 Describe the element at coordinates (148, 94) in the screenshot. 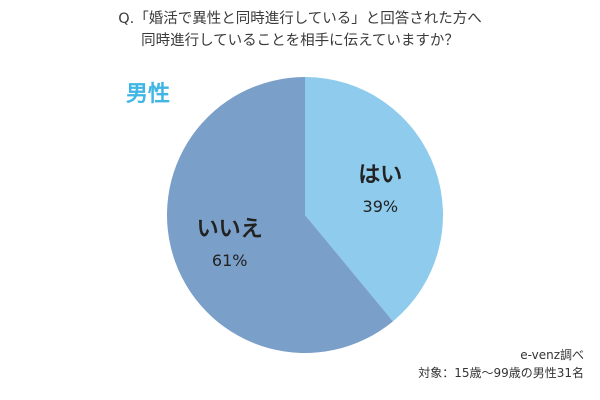

I see `gender-label: 男性` at that location.